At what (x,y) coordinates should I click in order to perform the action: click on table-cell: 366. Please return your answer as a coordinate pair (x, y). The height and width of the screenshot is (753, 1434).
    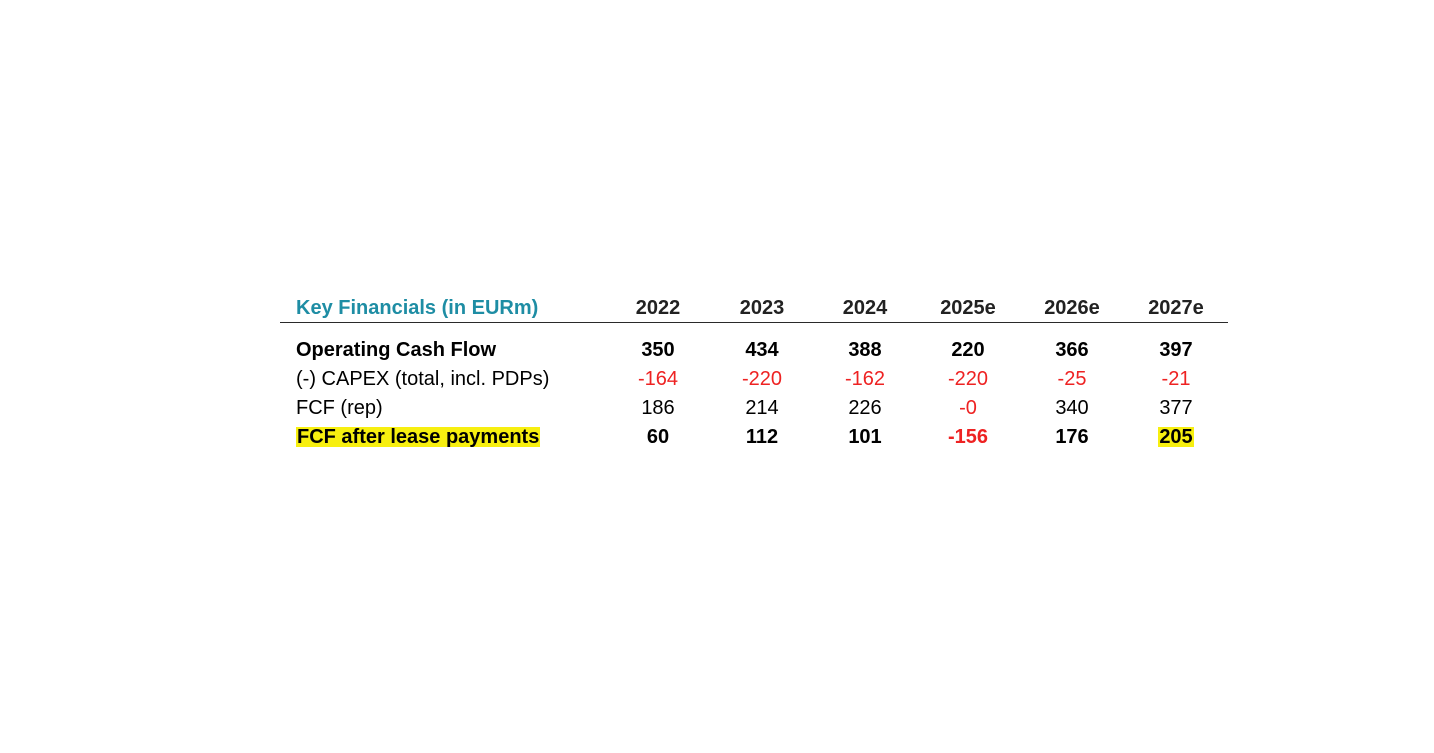
    Looking at the image, I should click on (1072, 350).